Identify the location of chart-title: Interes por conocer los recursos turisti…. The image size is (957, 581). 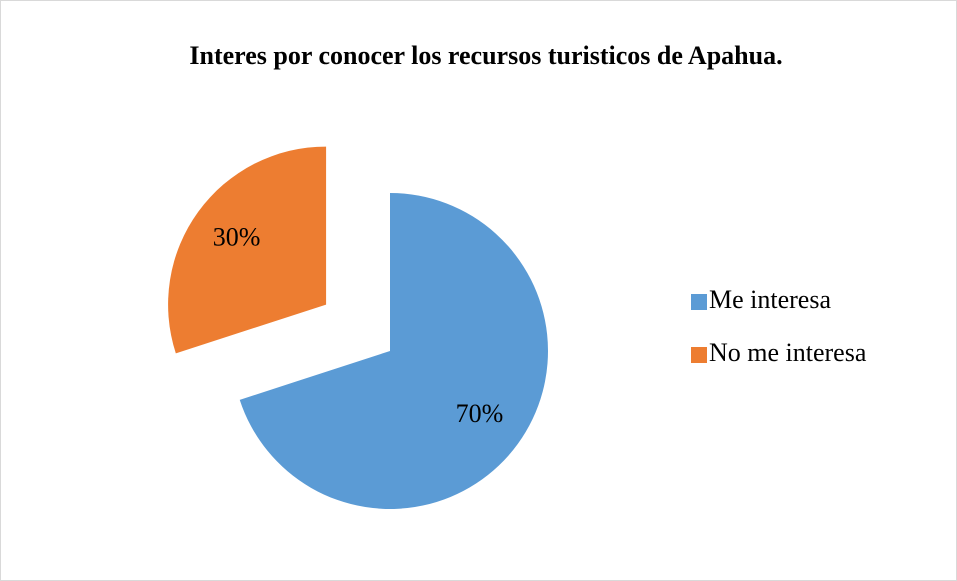
(485, 55).